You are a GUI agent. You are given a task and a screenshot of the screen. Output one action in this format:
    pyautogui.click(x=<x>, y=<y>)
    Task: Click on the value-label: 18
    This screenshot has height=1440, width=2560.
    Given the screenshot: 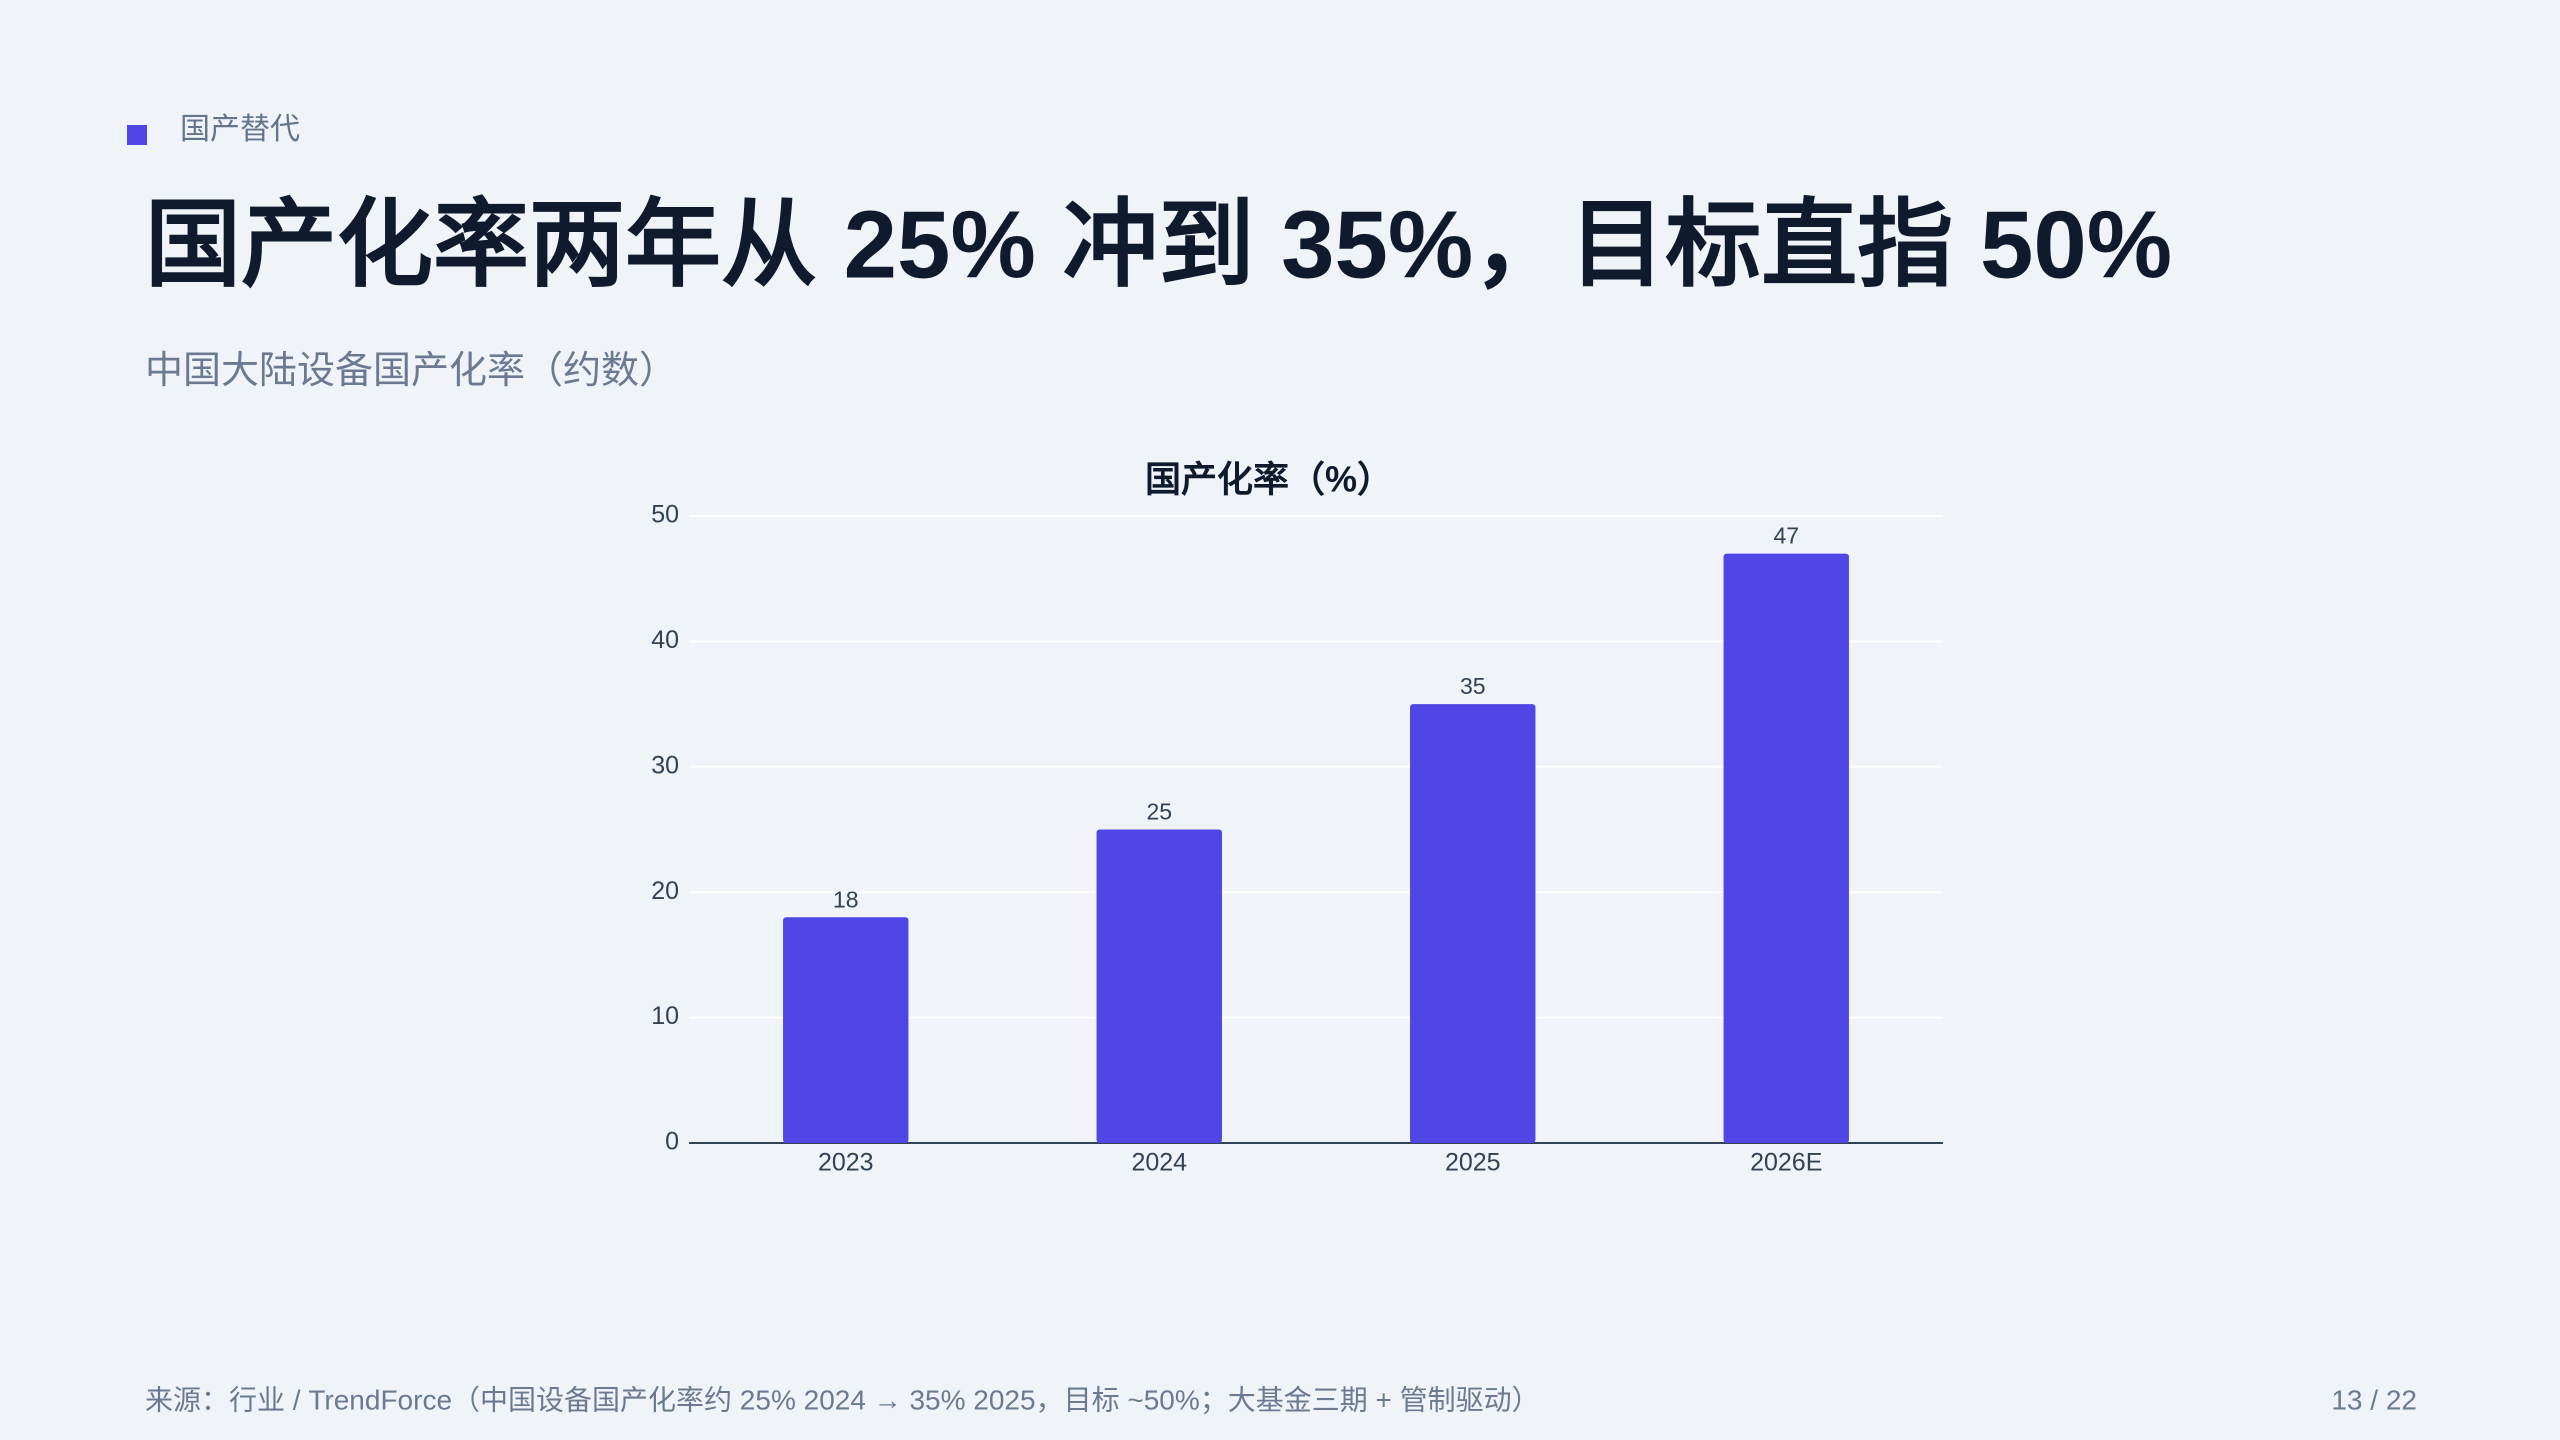 What is the action you would take?
    pyautogui.click(x=846, y=899)
    